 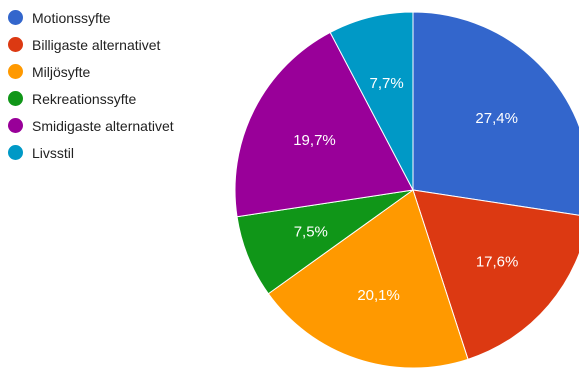 What do you see at coordinates (371, 101) in the screenshot?
I see `pie-slice-livsstil` at bounding box center [371, 101].